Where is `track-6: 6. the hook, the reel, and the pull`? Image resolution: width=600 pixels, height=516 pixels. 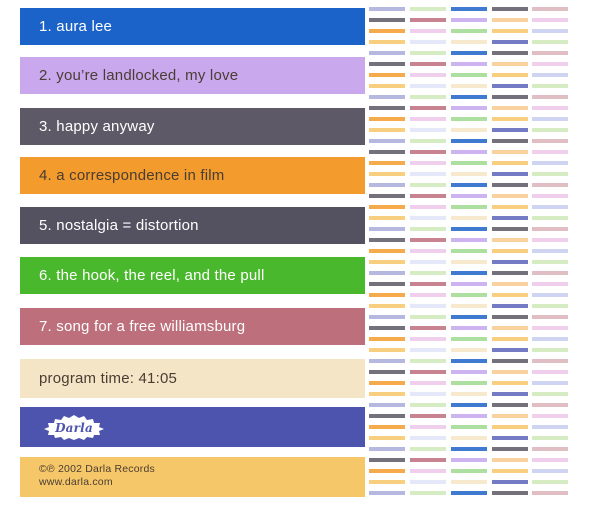 track-6: 6. the hook, the reel, and the pull is located at coordinates (192, 275).